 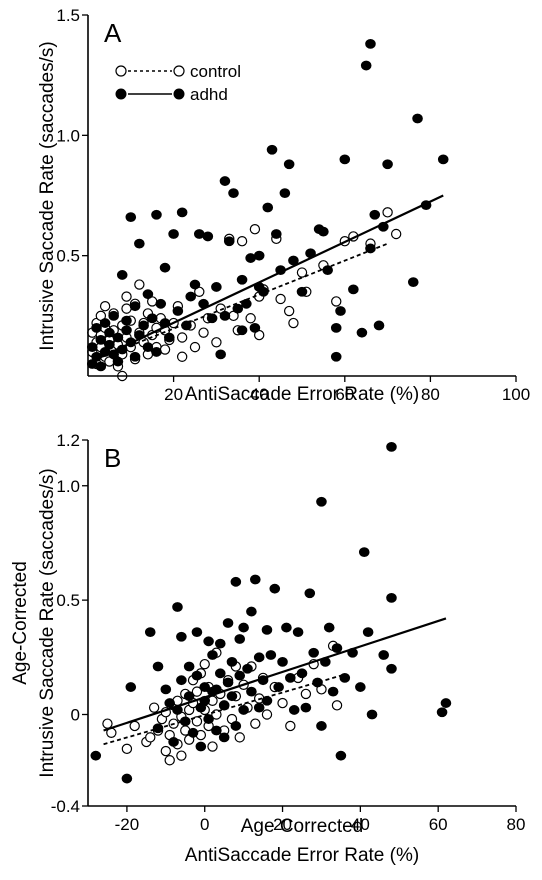 What do you see at coordinates (68, 256) in the screenshot?
I see `panel-a-y-tick-label: 0.5` at bounding box center [68, 256].